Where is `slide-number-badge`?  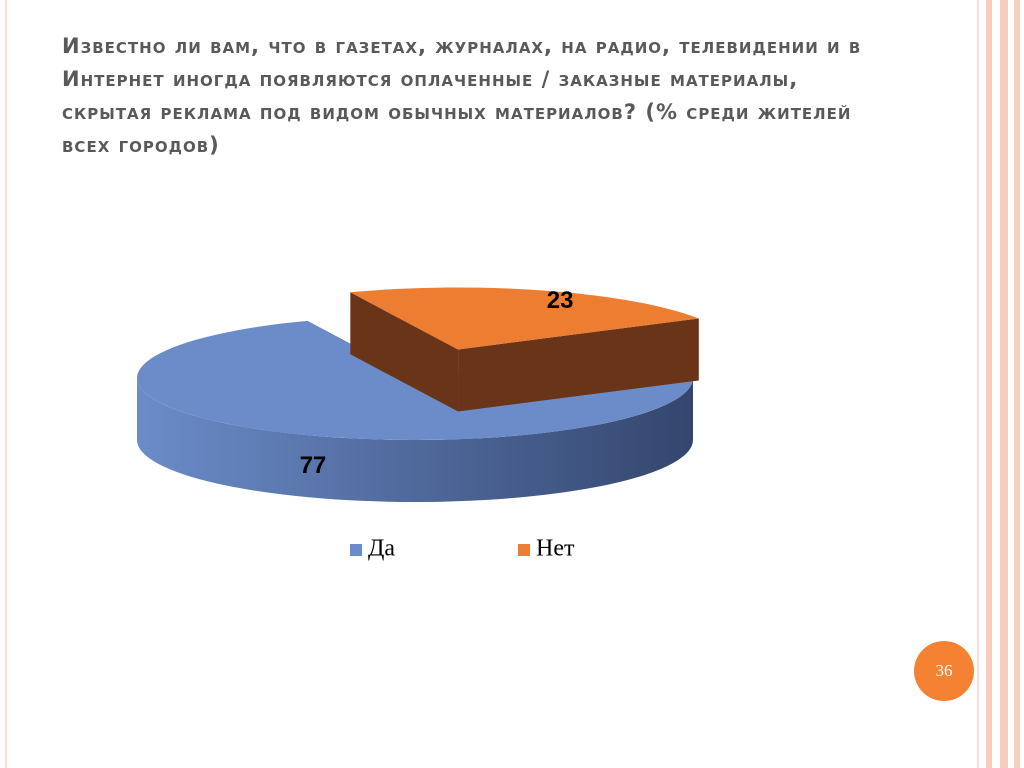 slide-number-badge is located at coordinates (944, 671).